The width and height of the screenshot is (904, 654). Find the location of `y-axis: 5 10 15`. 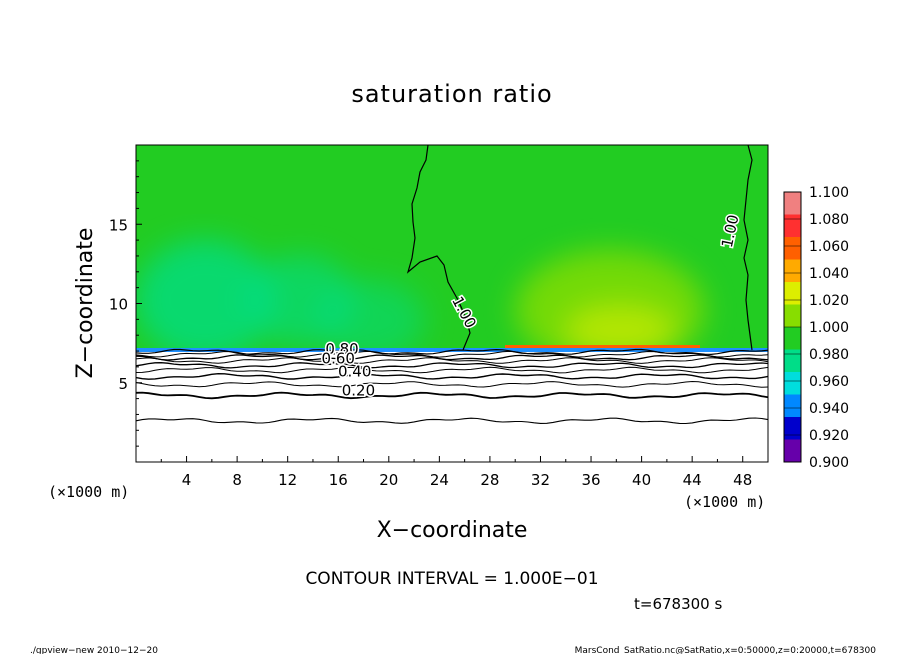

y-axis: 5 10 15 is located at coordinates (125, 303).